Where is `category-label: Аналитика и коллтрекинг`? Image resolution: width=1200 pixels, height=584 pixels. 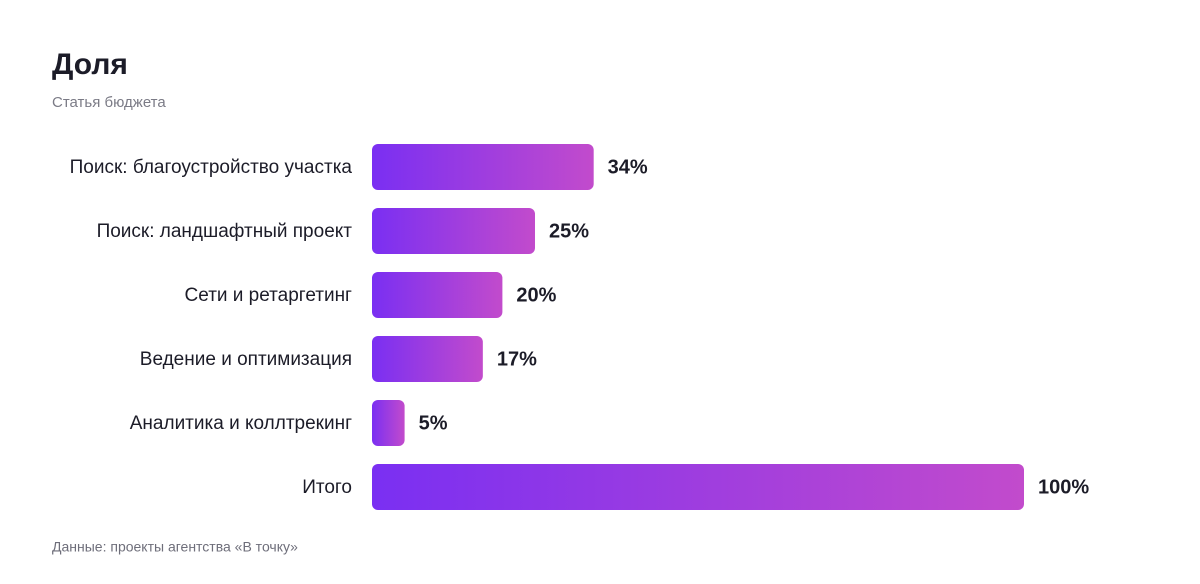
category-label: Аналитика и коллтрекинг is located at coordinates (241, 423).